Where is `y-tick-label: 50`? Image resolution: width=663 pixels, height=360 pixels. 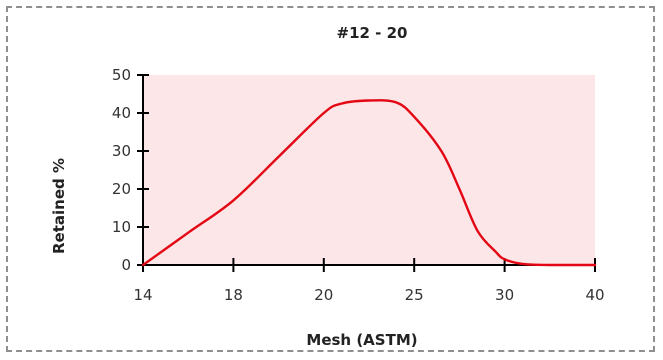 y-tick-label: 50 is located at coordinates (121, 75).